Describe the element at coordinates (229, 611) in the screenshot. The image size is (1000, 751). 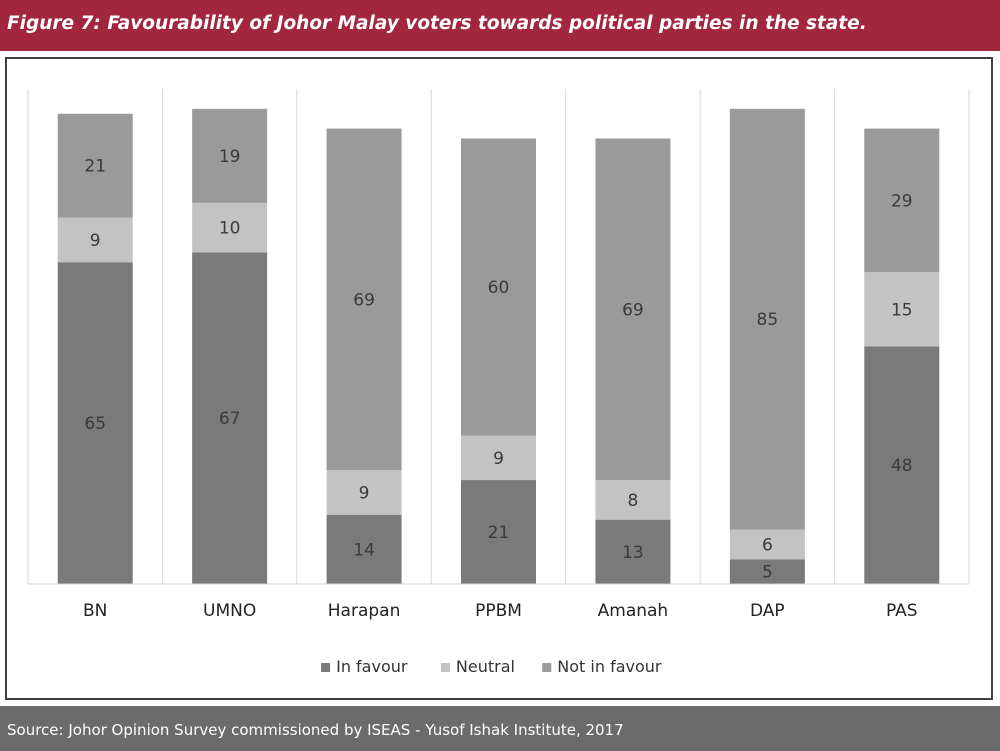
I see `category-label: UMNO` at that location.